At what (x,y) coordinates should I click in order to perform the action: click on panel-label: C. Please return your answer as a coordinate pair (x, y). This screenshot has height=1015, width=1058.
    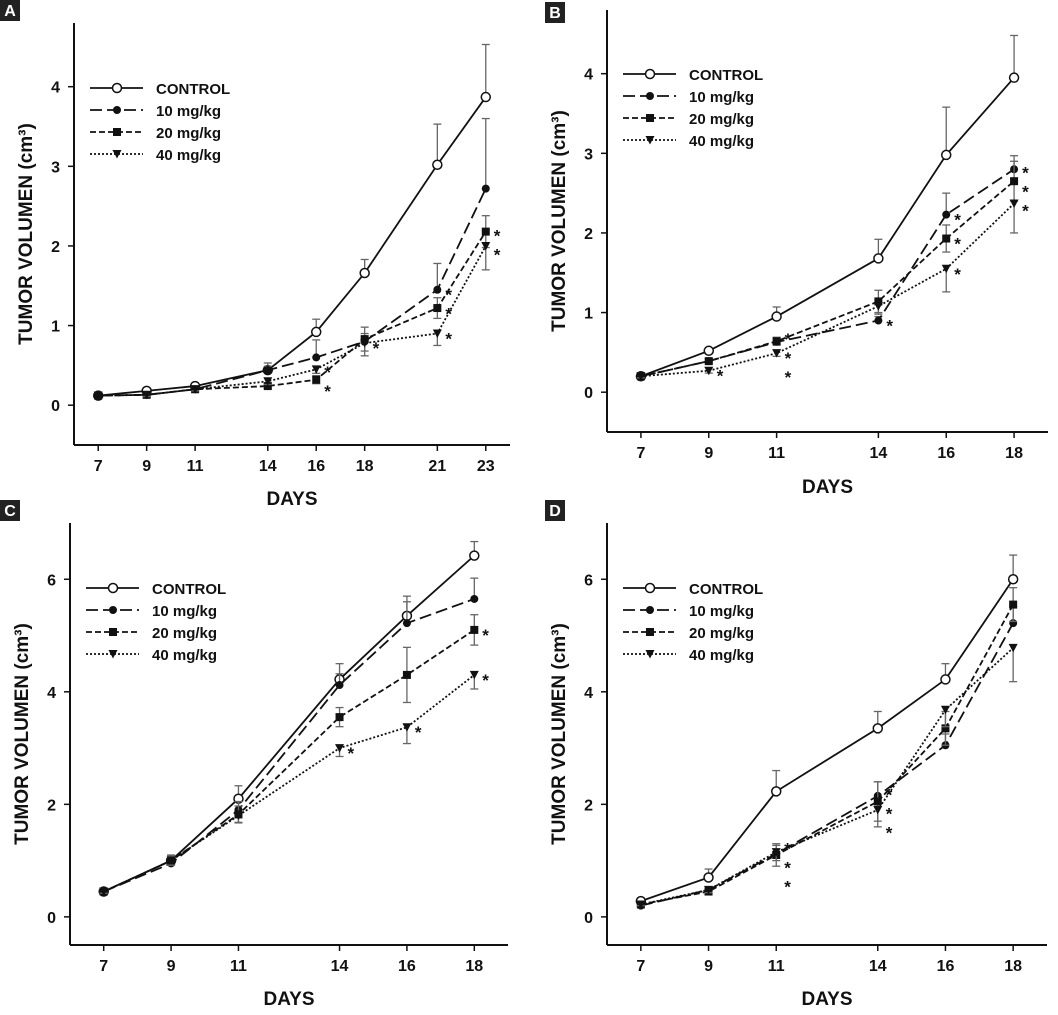
    Looking at the image, I should click on (10, 511).